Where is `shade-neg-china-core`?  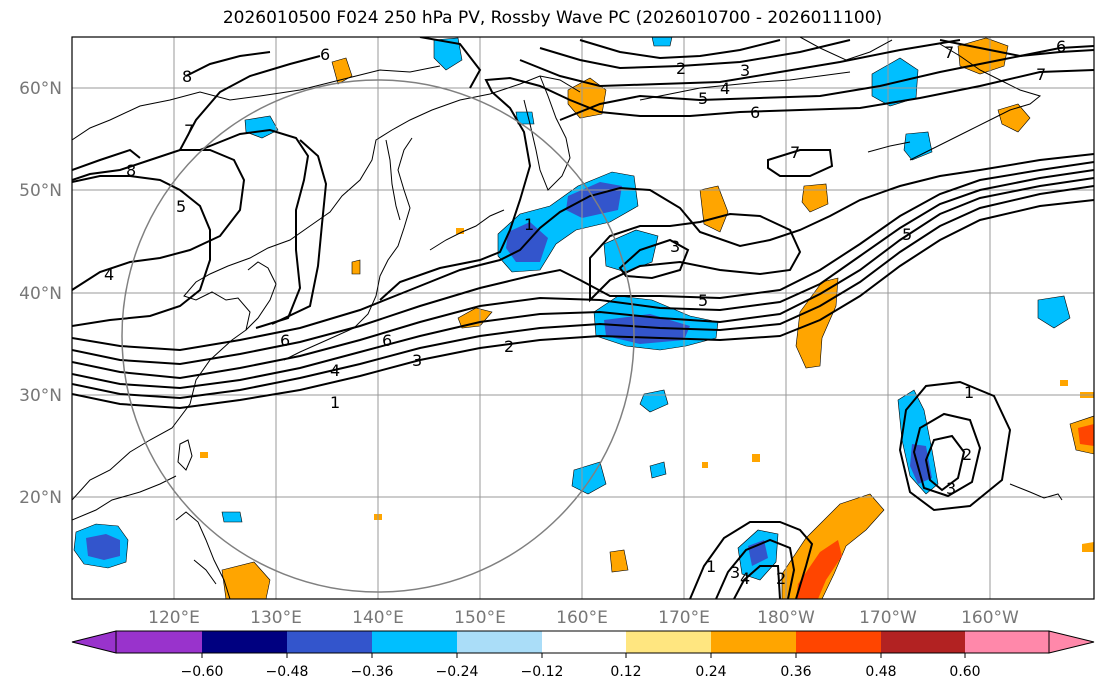
shade-neg-china-core is located at coordinates (103, 547).